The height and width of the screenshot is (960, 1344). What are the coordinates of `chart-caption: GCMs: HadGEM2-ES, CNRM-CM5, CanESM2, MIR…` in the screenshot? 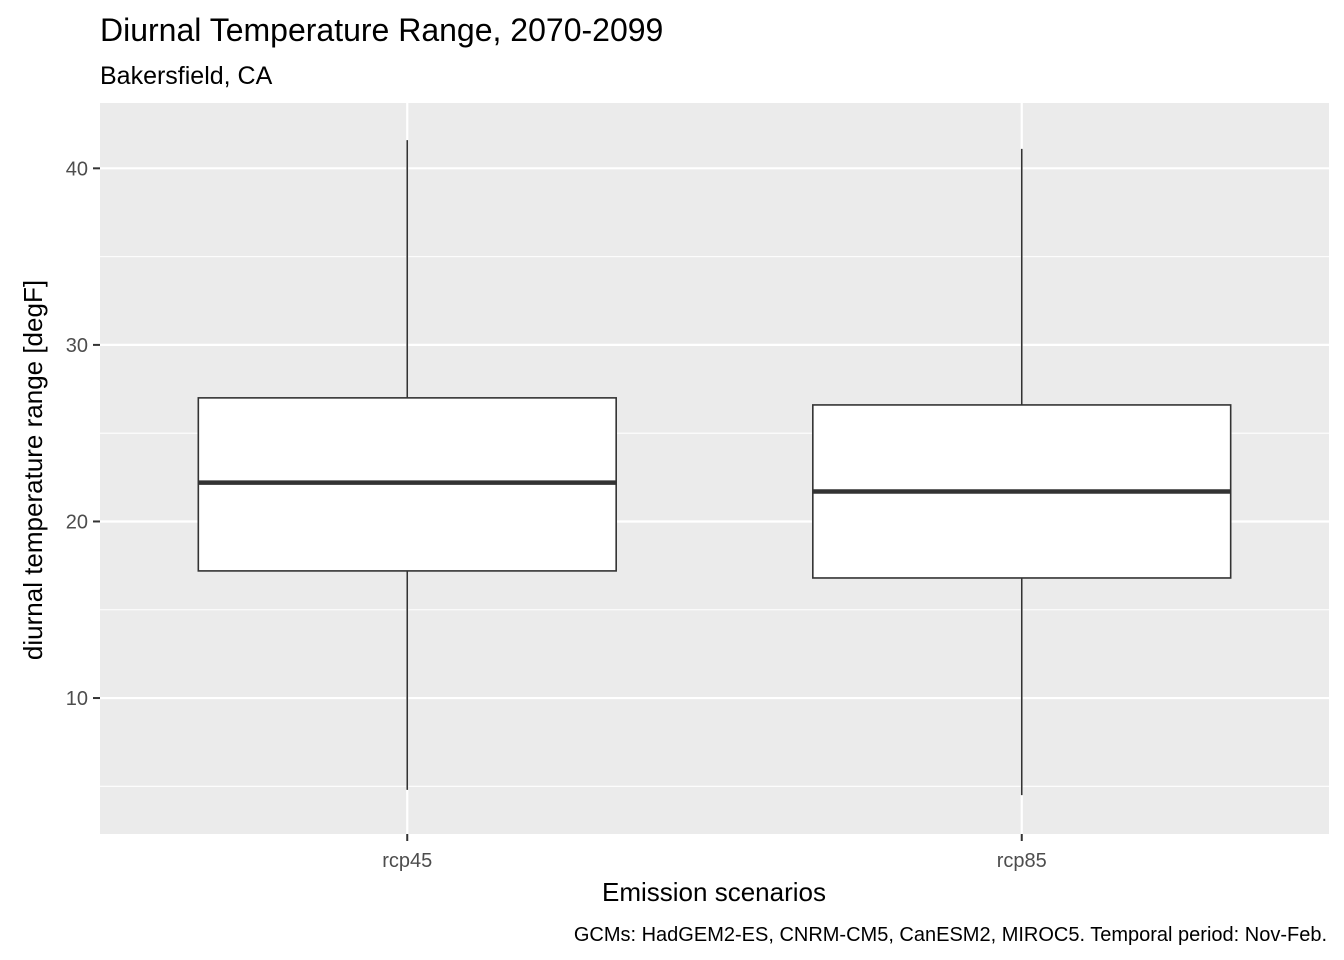 It's located at (950, 935).